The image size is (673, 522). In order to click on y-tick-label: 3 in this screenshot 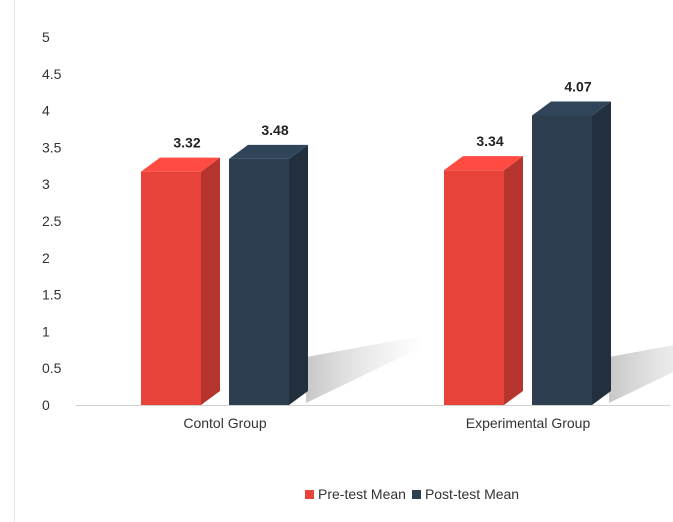, I will do `click(46, 184)`.